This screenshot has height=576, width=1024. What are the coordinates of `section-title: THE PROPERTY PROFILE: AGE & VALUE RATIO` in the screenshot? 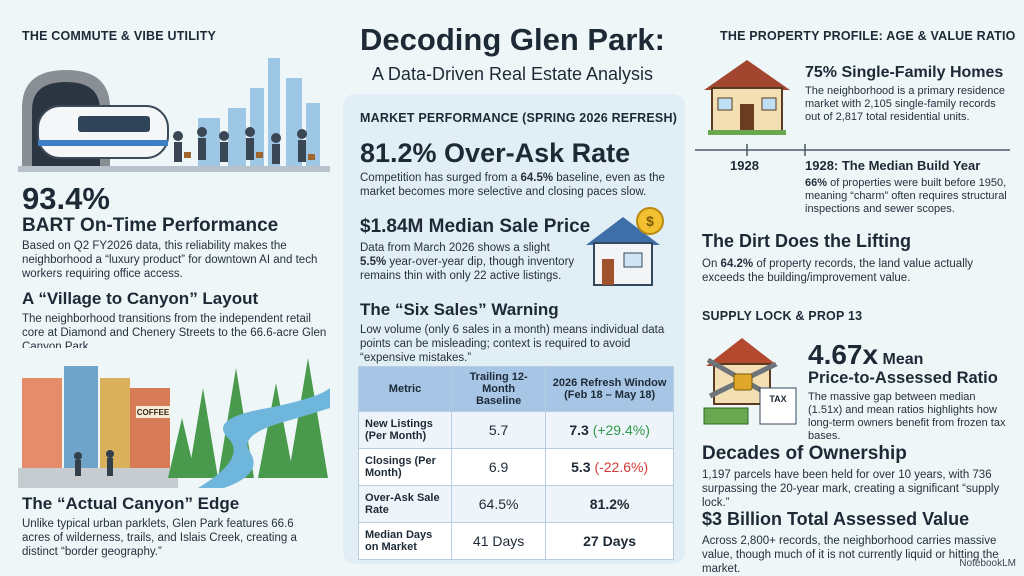 It's located at (868, 36).